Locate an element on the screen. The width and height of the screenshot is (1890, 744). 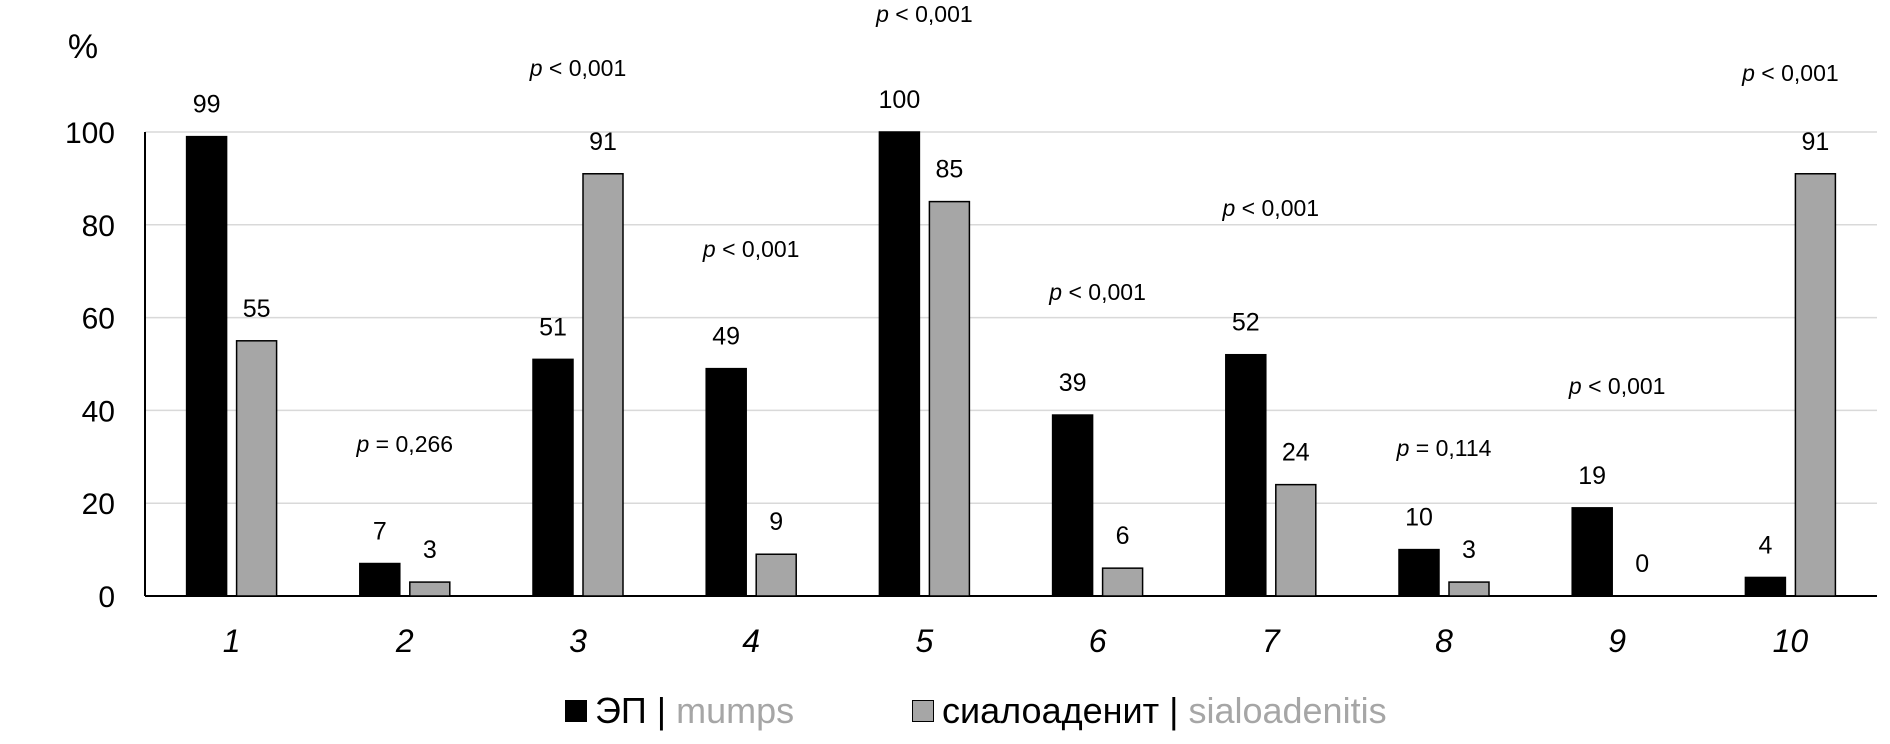
y-tick-label: 40 is located at coordinates (98, 411).